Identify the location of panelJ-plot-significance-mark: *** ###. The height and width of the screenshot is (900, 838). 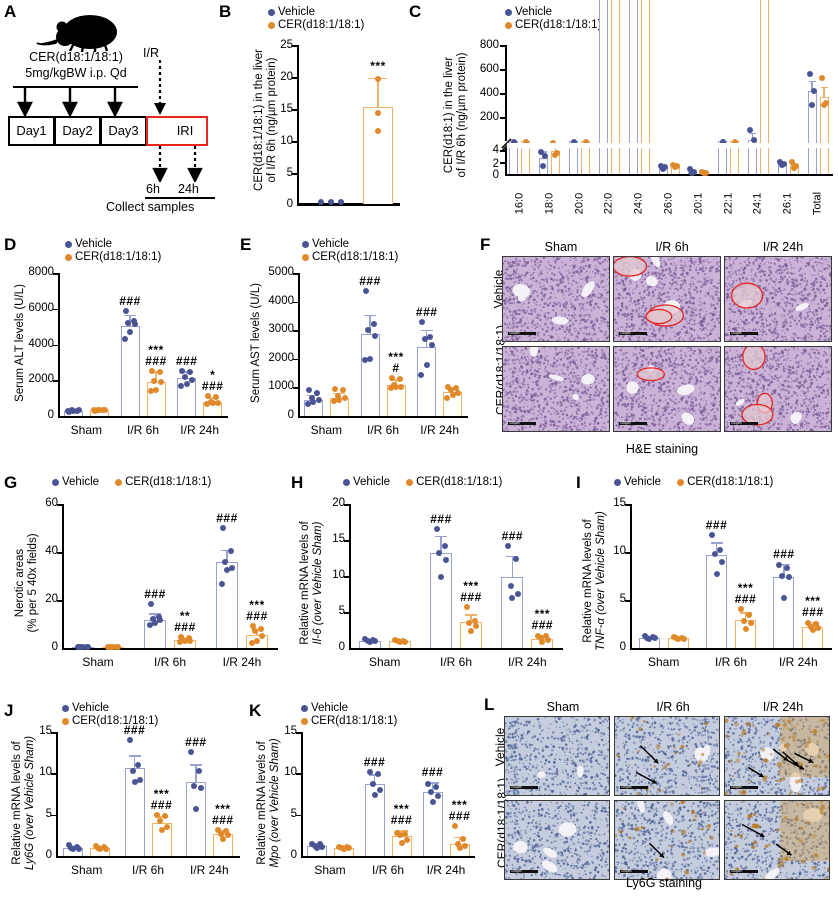
(223, 814).